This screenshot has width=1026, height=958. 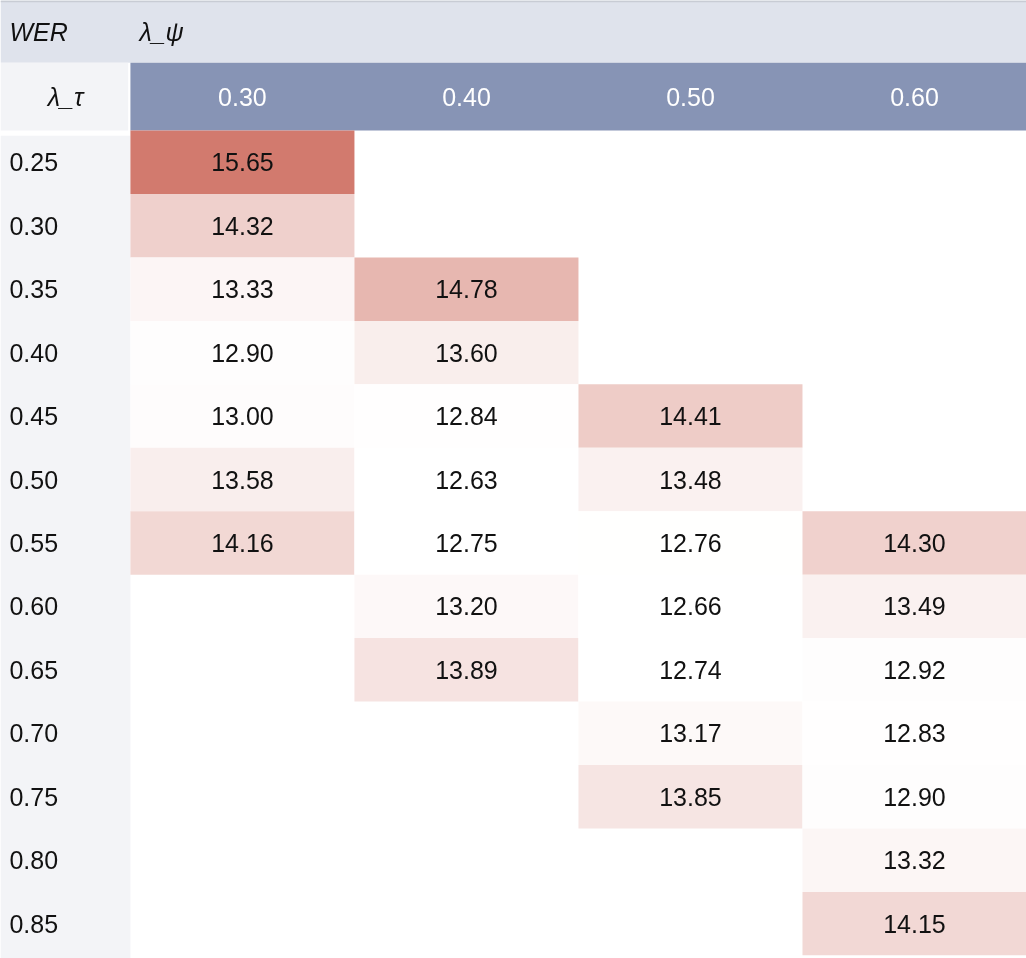 I want to click on data-label: 12.83, so click(x=914, y=733).